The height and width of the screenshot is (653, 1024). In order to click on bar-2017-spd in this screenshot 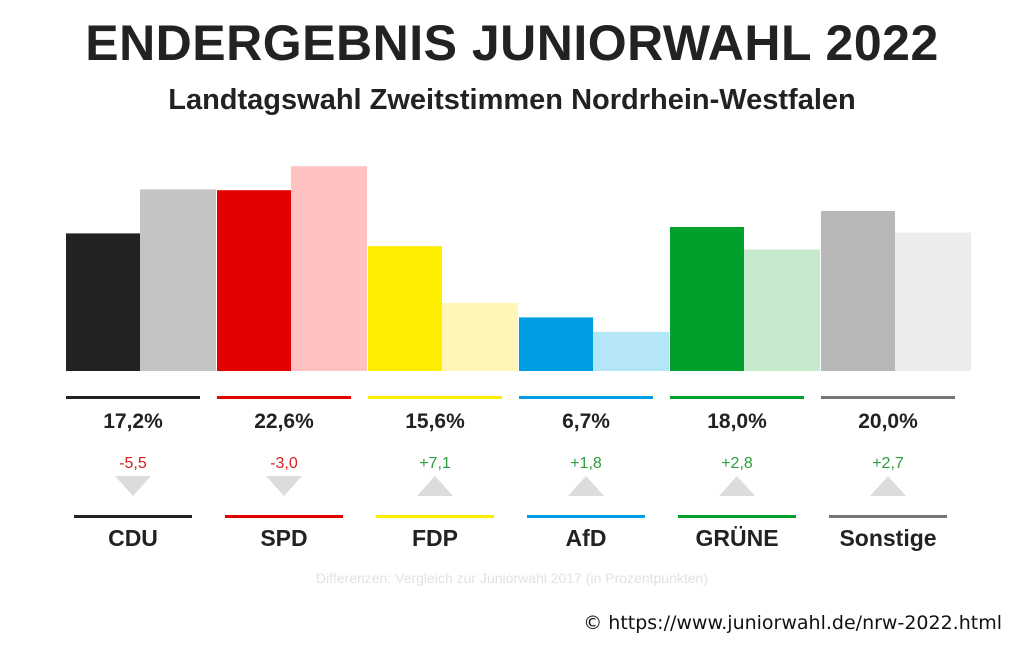, I will do `click(329, 268)`.